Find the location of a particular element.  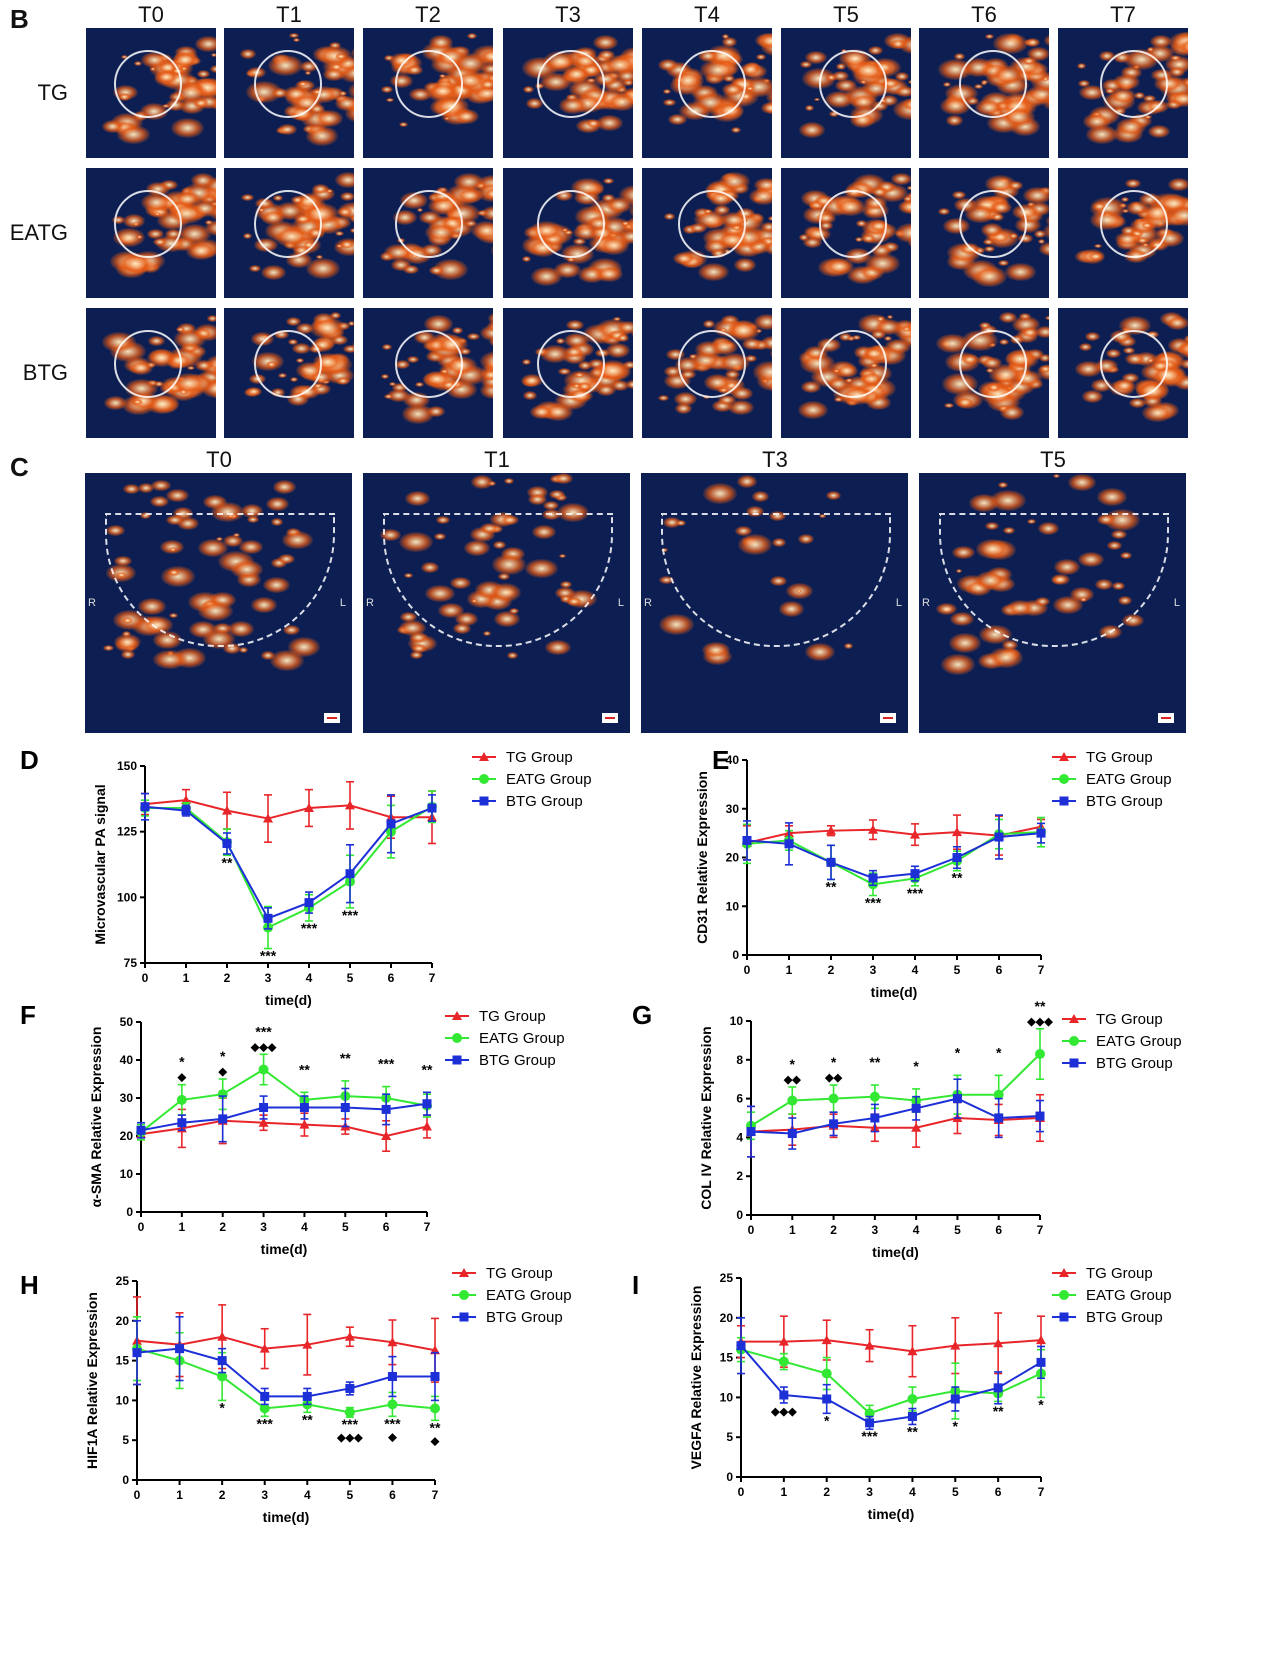

significance-marker: ◆ is located at coordinates (435, 1441).